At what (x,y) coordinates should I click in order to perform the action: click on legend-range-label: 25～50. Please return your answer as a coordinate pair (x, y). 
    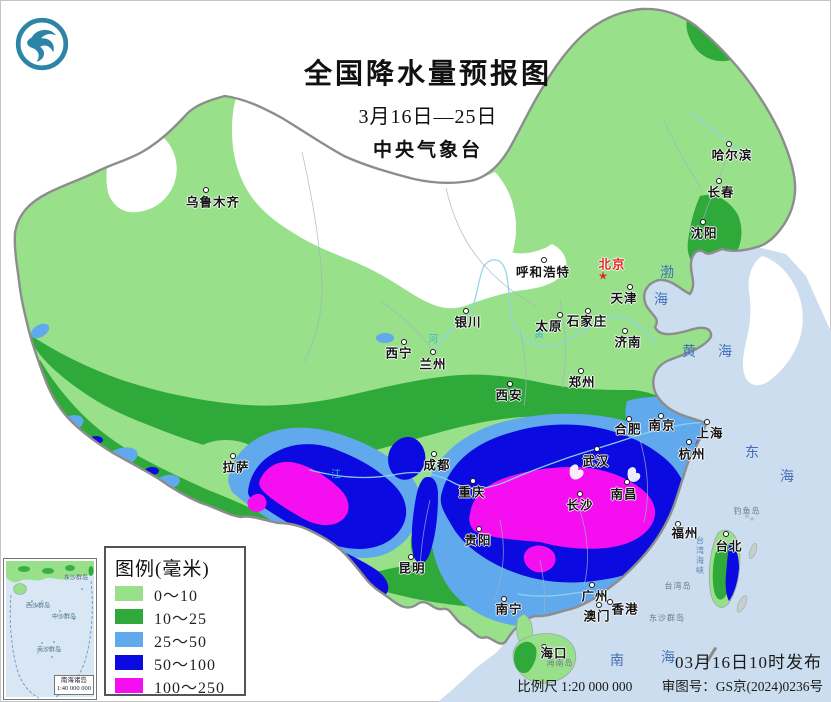
    Looking at the image, I should click on (181, 642).